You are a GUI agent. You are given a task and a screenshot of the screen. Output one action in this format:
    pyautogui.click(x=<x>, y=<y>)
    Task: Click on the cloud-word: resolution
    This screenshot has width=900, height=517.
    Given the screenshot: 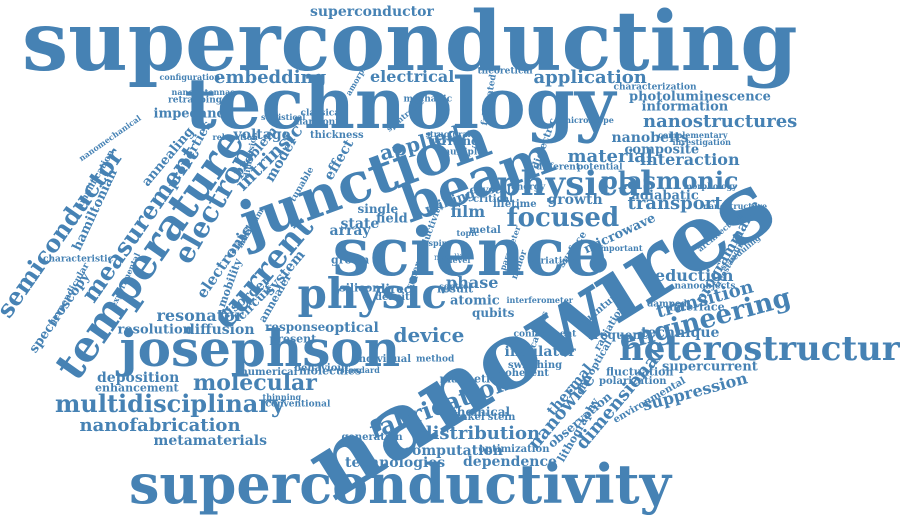 What is the action you would take?
    pyautogui.click(x=155, y=330)
    